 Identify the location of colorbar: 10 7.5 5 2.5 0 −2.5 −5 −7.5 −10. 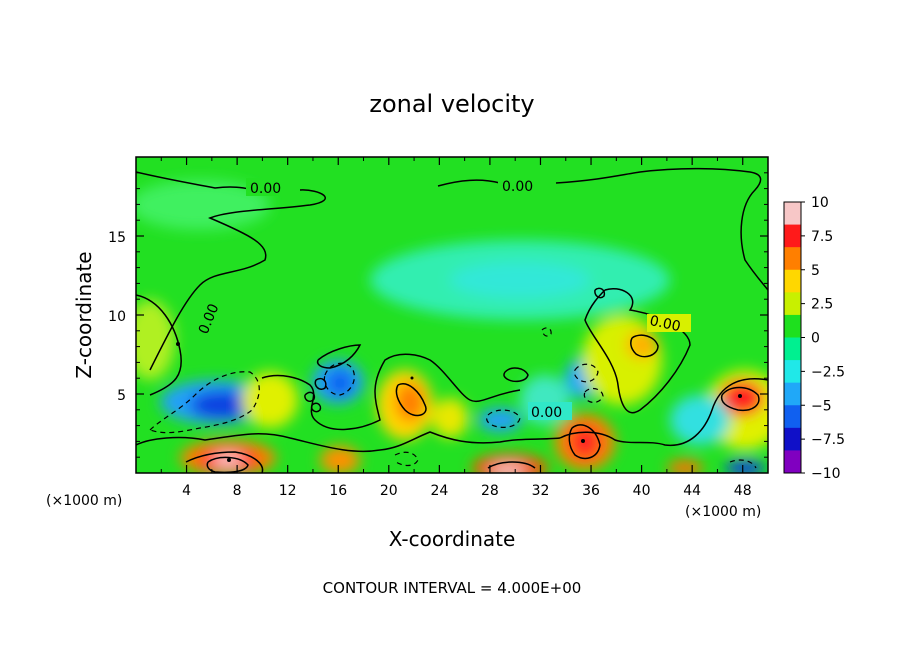
(814, 338).